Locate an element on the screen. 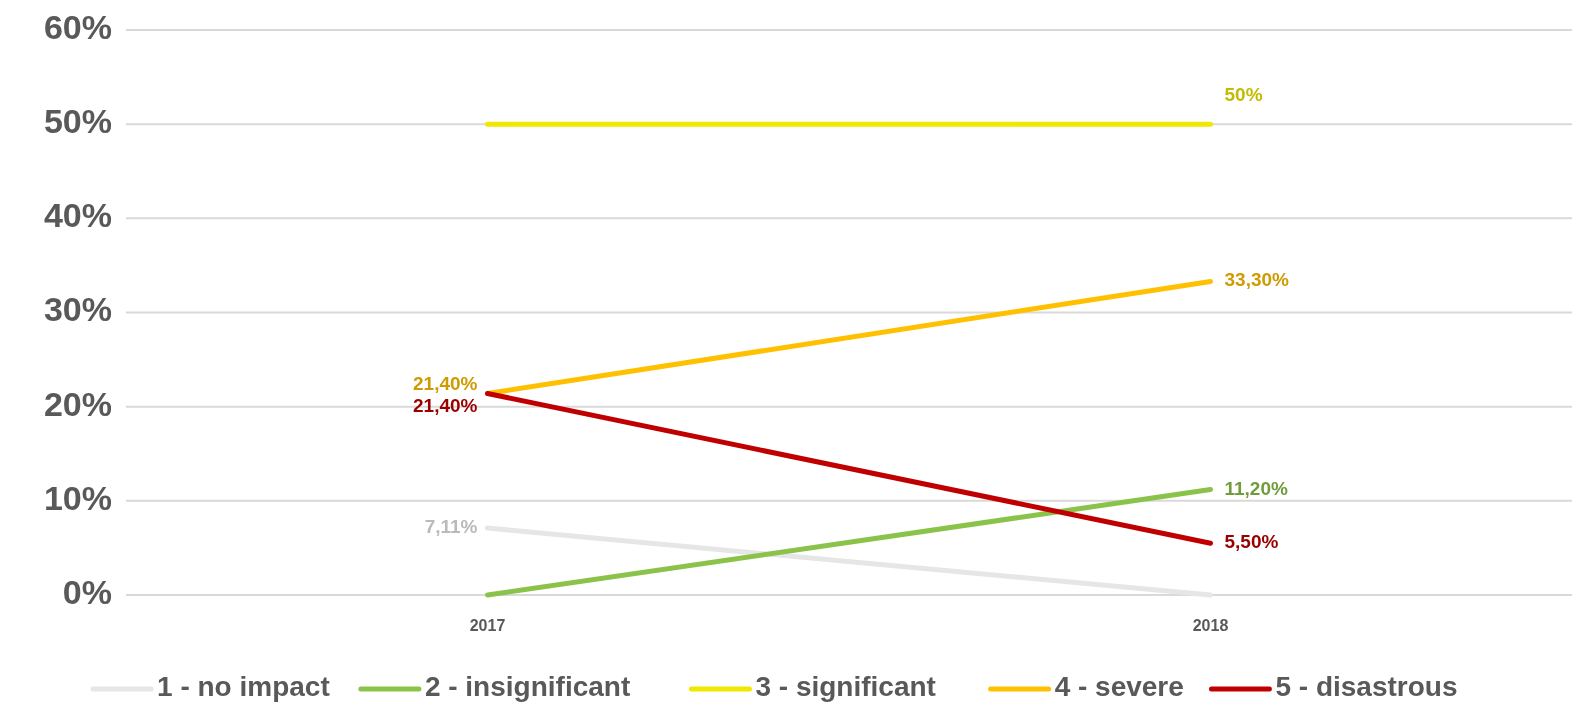 Image resolution: width=1588 pixels, height=713 pixels. data-label: 33,30% is located at coordinates (1257, 280).